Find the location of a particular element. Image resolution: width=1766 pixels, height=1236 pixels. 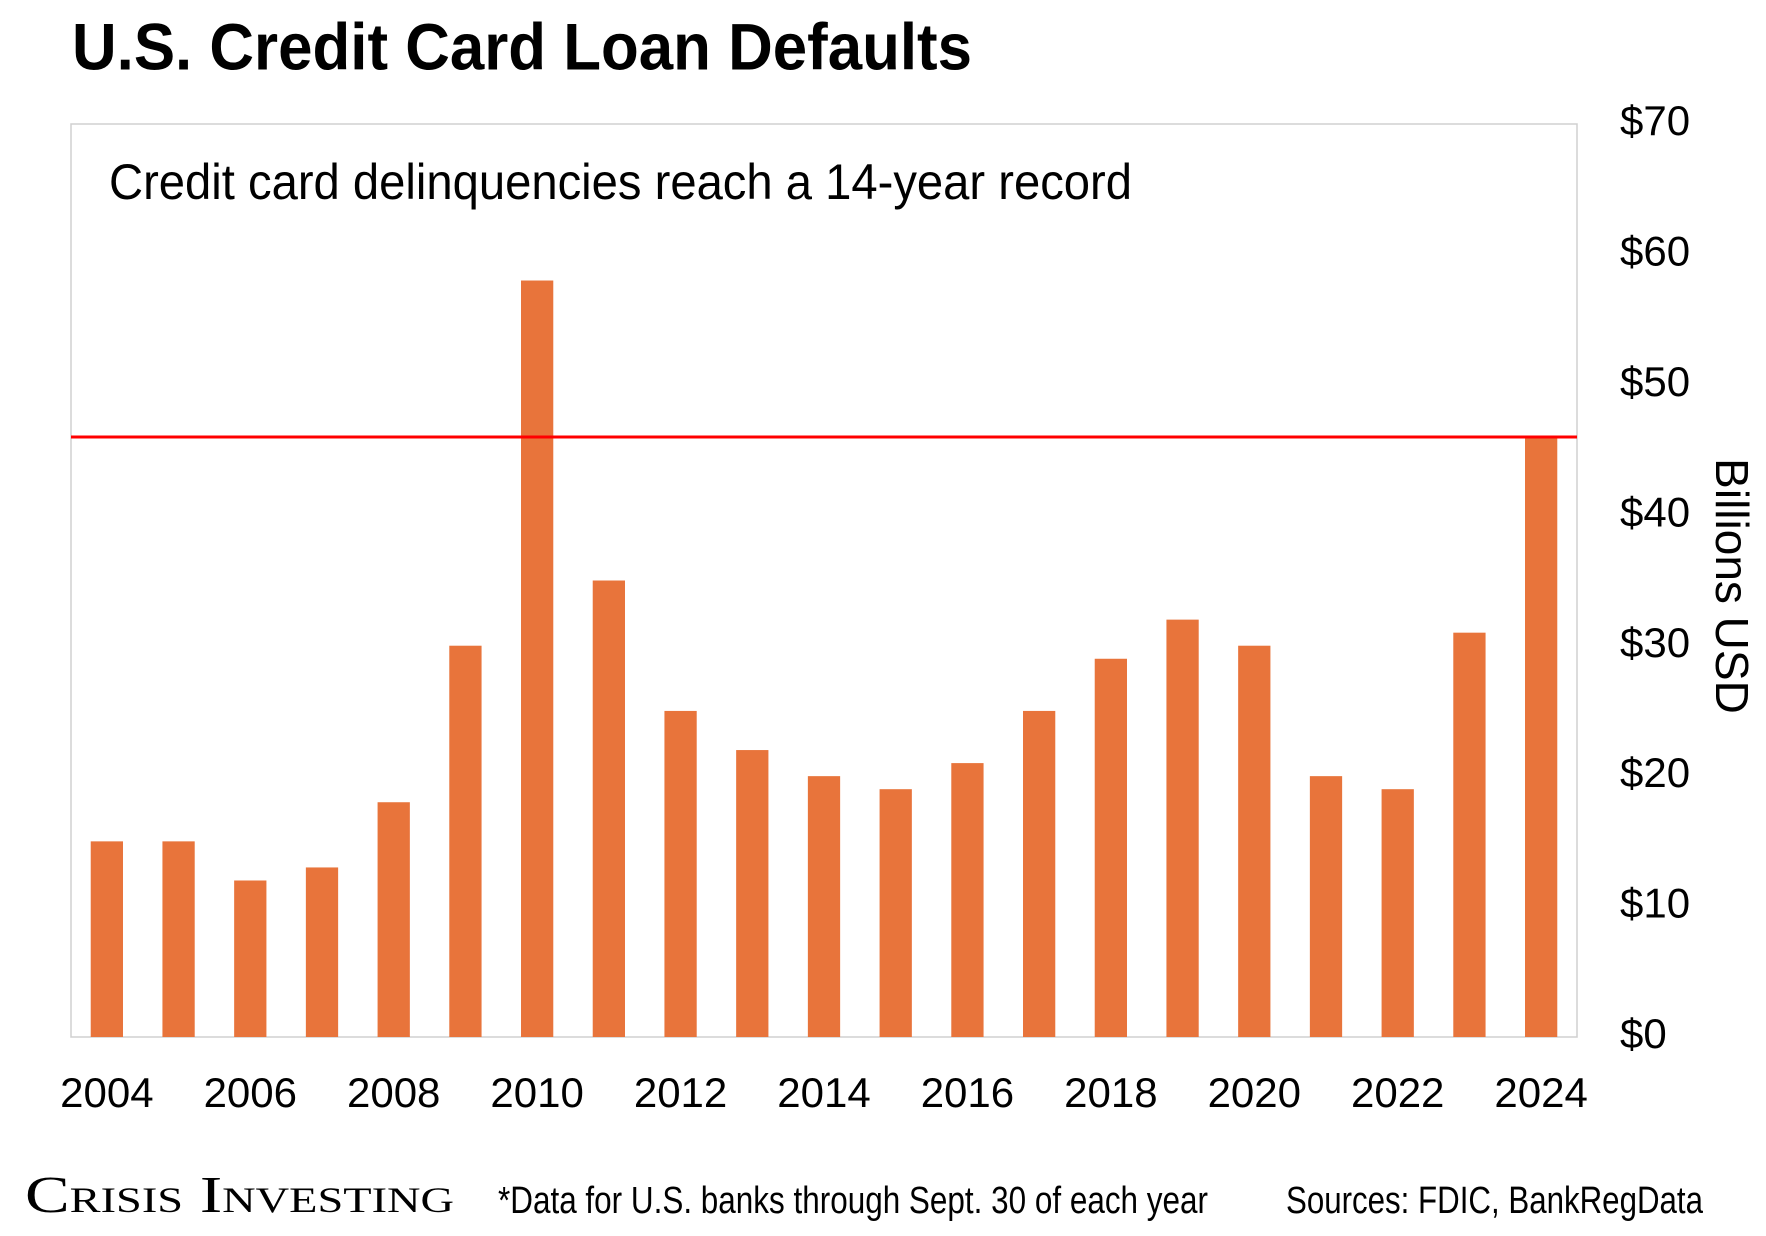

x-tick-label: 2006 is located at coordinates (250, 1092).